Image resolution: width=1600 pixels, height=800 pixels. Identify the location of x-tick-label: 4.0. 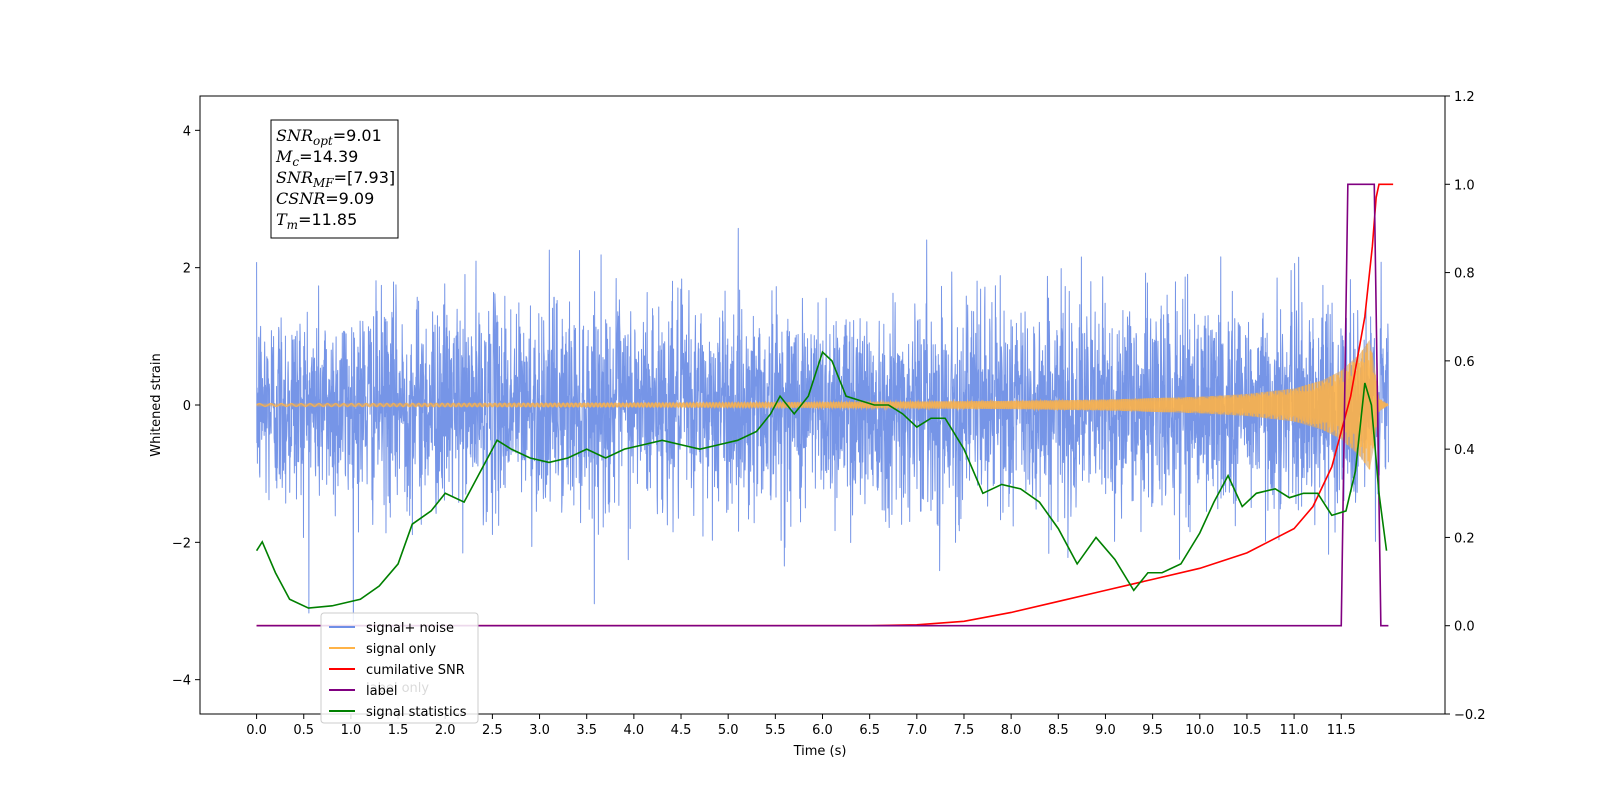
(634, 730).